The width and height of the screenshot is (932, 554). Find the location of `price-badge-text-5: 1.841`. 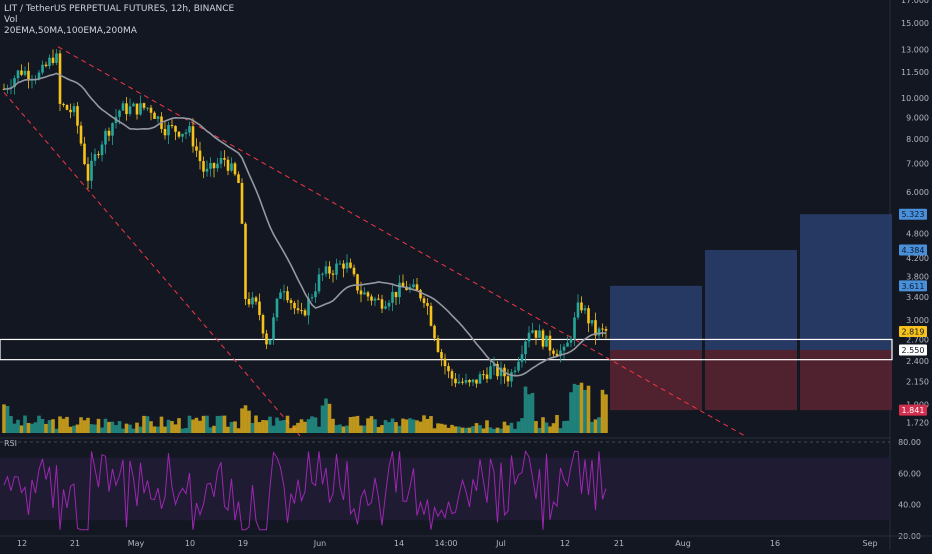

price-badge-text-5: 1.841 is located at coordinates (913, 410).